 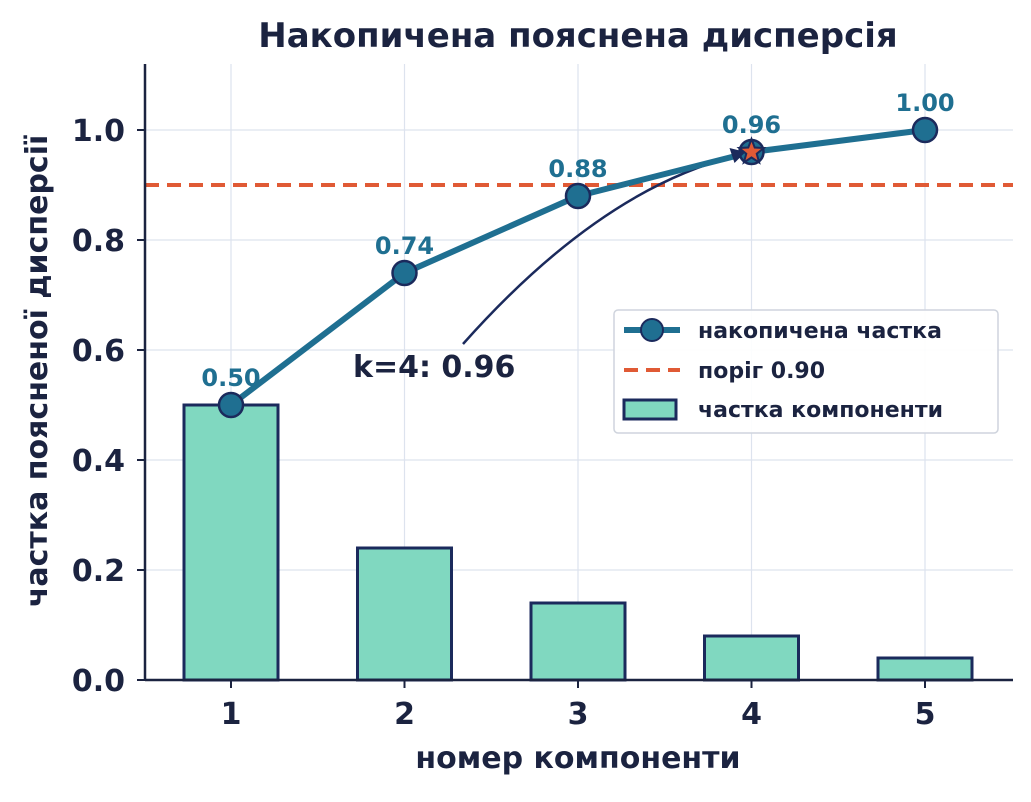 I want to click on y-axis-label: частка поясненої дисперсії, so click(x=37, y=371).